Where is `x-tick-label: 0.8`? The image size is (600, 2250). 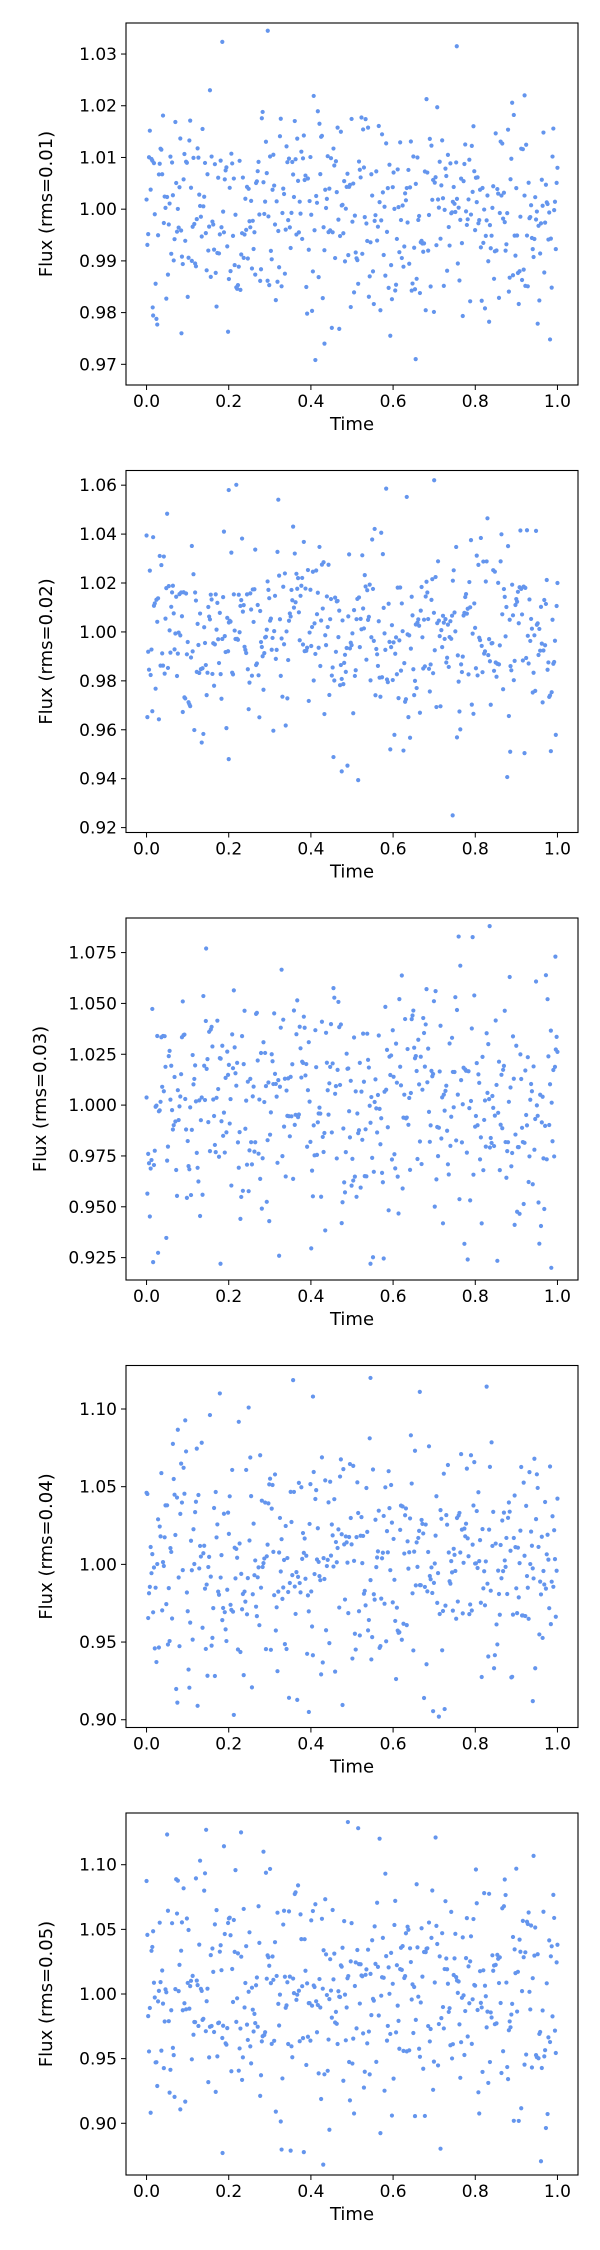
x-tick-label: 0.8 is located at coordinates (475, 1297).